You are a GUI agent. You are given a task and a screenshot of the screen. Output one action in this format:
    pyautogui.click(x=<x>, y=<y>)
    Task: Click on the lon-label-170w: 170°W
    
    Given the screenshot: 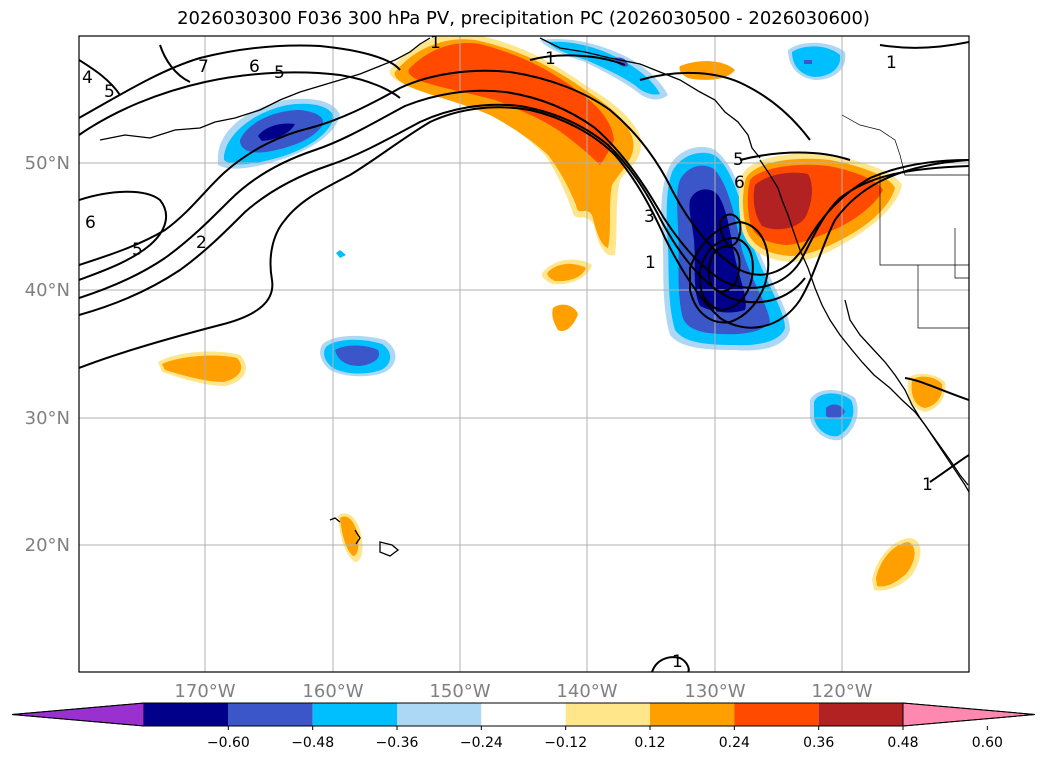 What is the action you would take?
    pyautogui.click(x=204, y=691)
    